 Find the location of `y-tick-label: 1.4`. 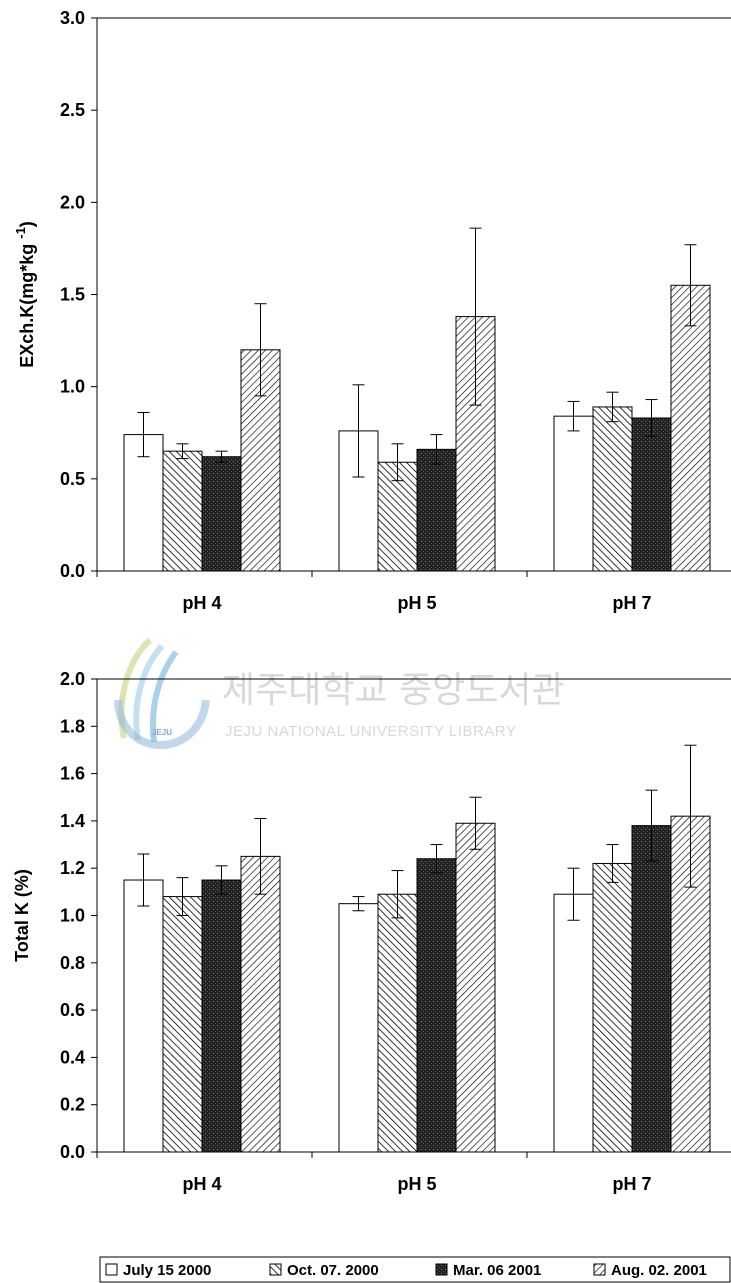

y-tick-label: 1.4 is located at coordinates (72, 821).